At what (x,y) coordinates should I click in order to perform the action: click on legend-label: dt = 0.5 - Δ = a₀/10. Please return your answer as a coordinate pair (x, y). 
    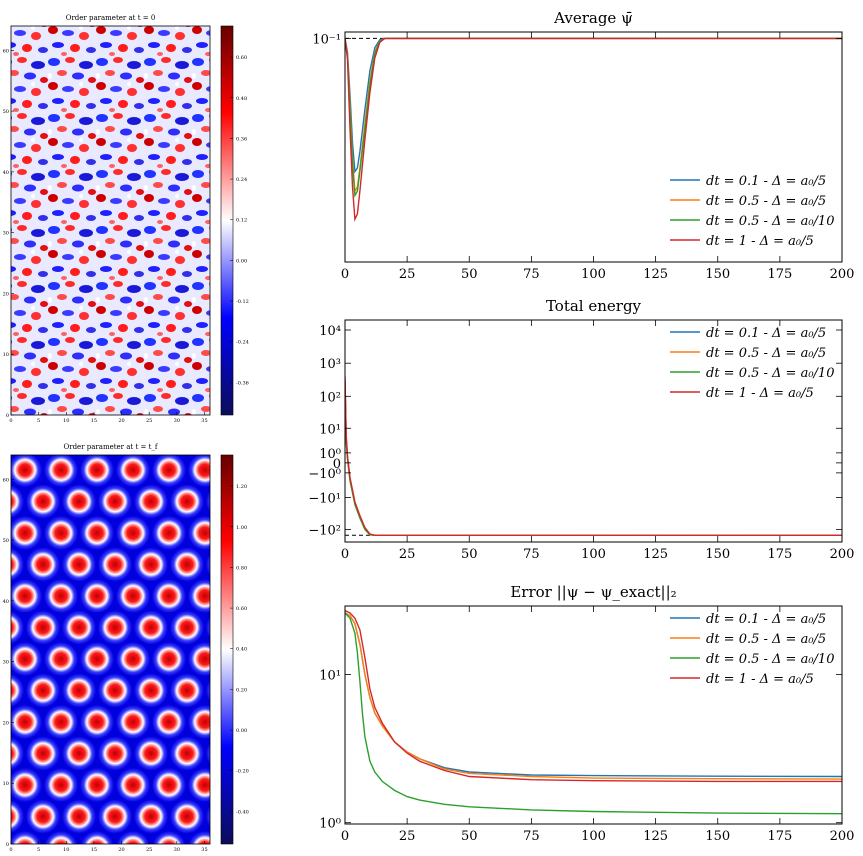
    Looking at the image, I should click on (770, 659).